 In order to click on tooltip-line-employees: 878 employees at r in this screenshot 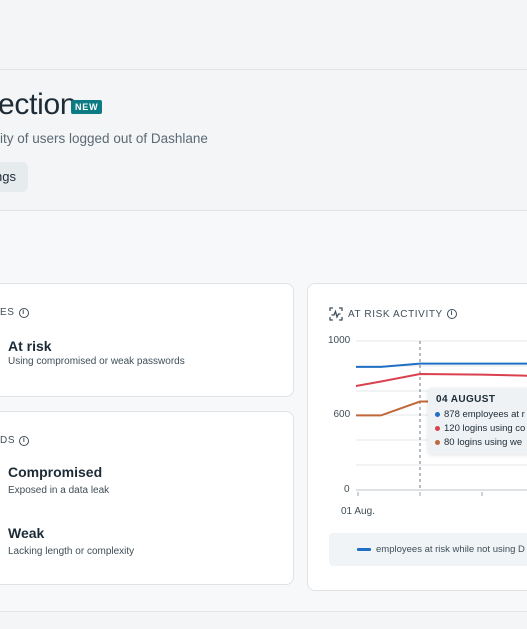, I will do `click(480, 414)`.